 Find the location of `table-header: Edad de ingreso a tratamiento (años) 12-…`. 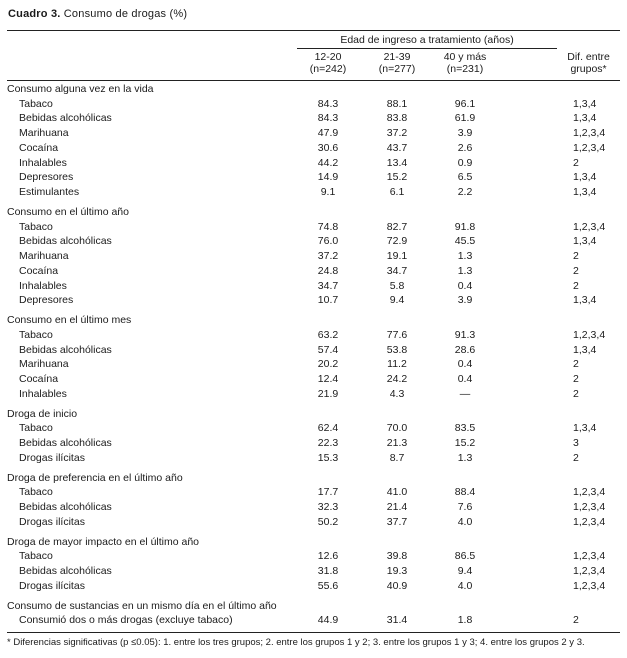

table-header: Edad de ingreso a tratamiento (años) 12-… is located at coordinates (314, 55).